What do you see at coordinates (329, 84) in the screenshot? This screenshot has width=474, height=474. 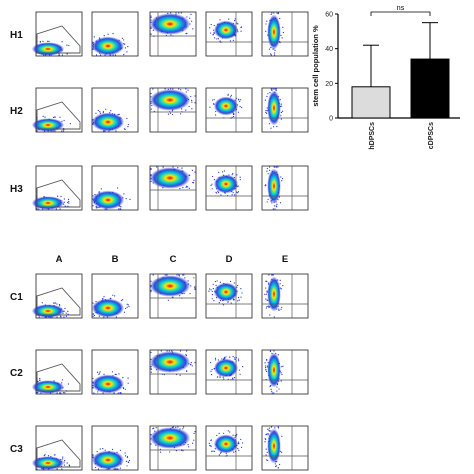 I see `y-tick-label: 20` at bounding box center [329, 84].